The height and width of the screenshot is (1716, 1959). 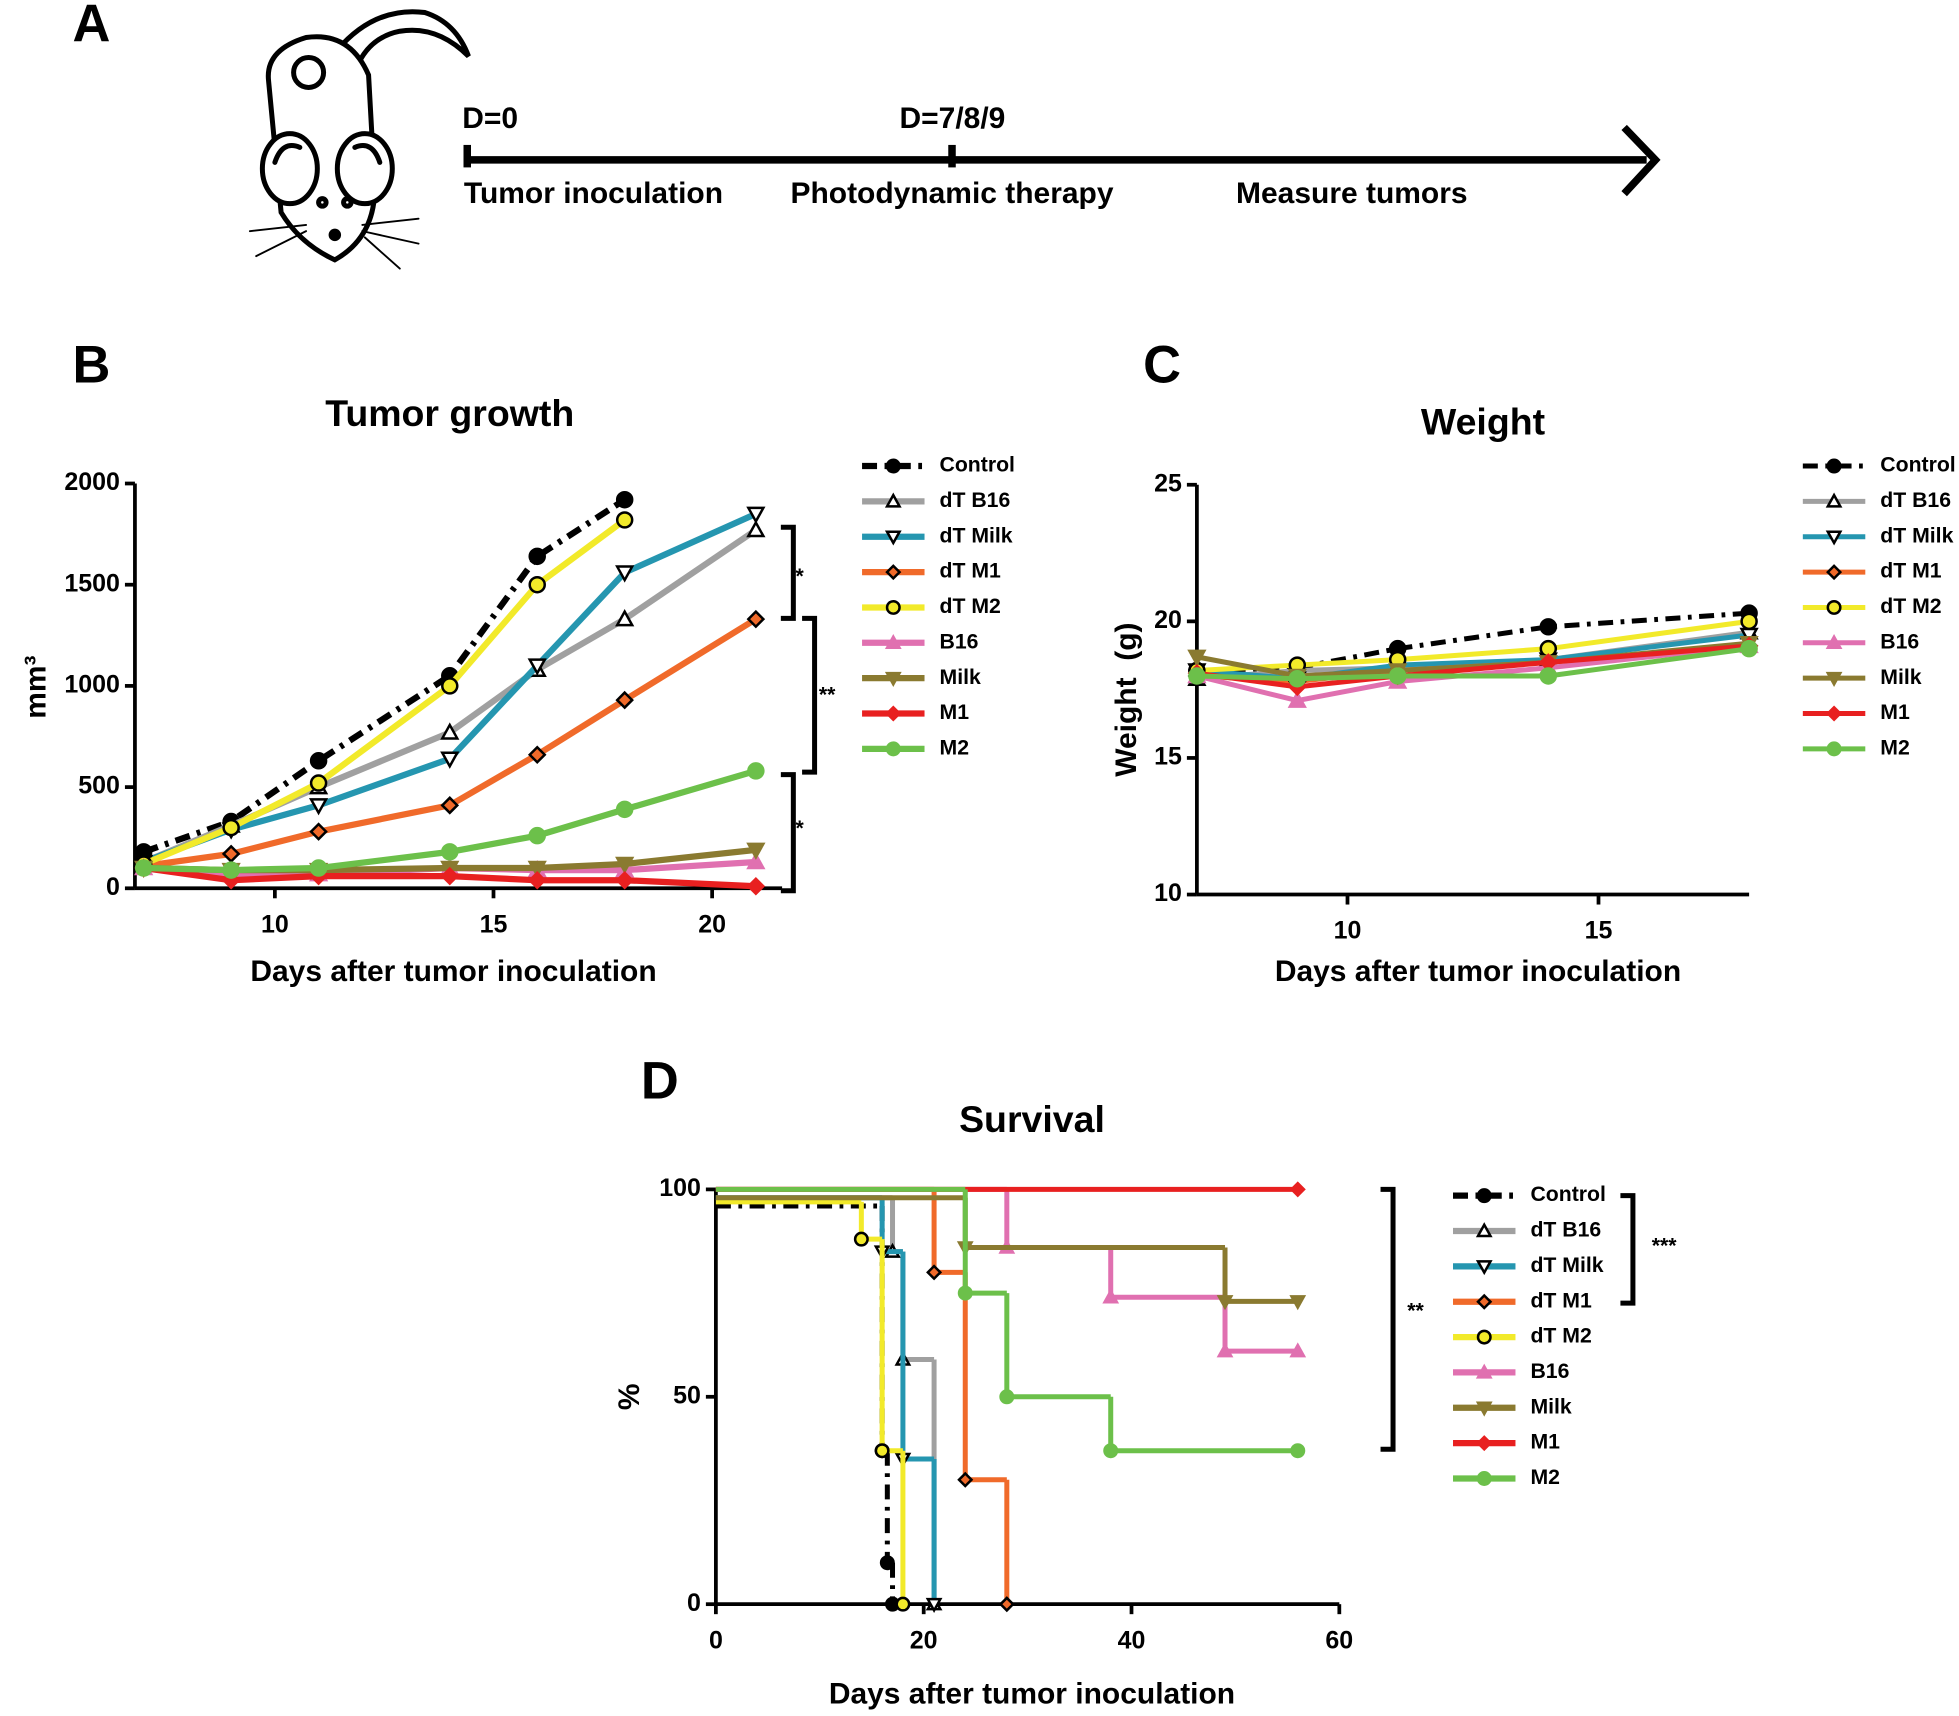 What do you see at coordinates (799, 576) in the screenshot?
I see `significance-label: *` at bounding box center [799, 576].